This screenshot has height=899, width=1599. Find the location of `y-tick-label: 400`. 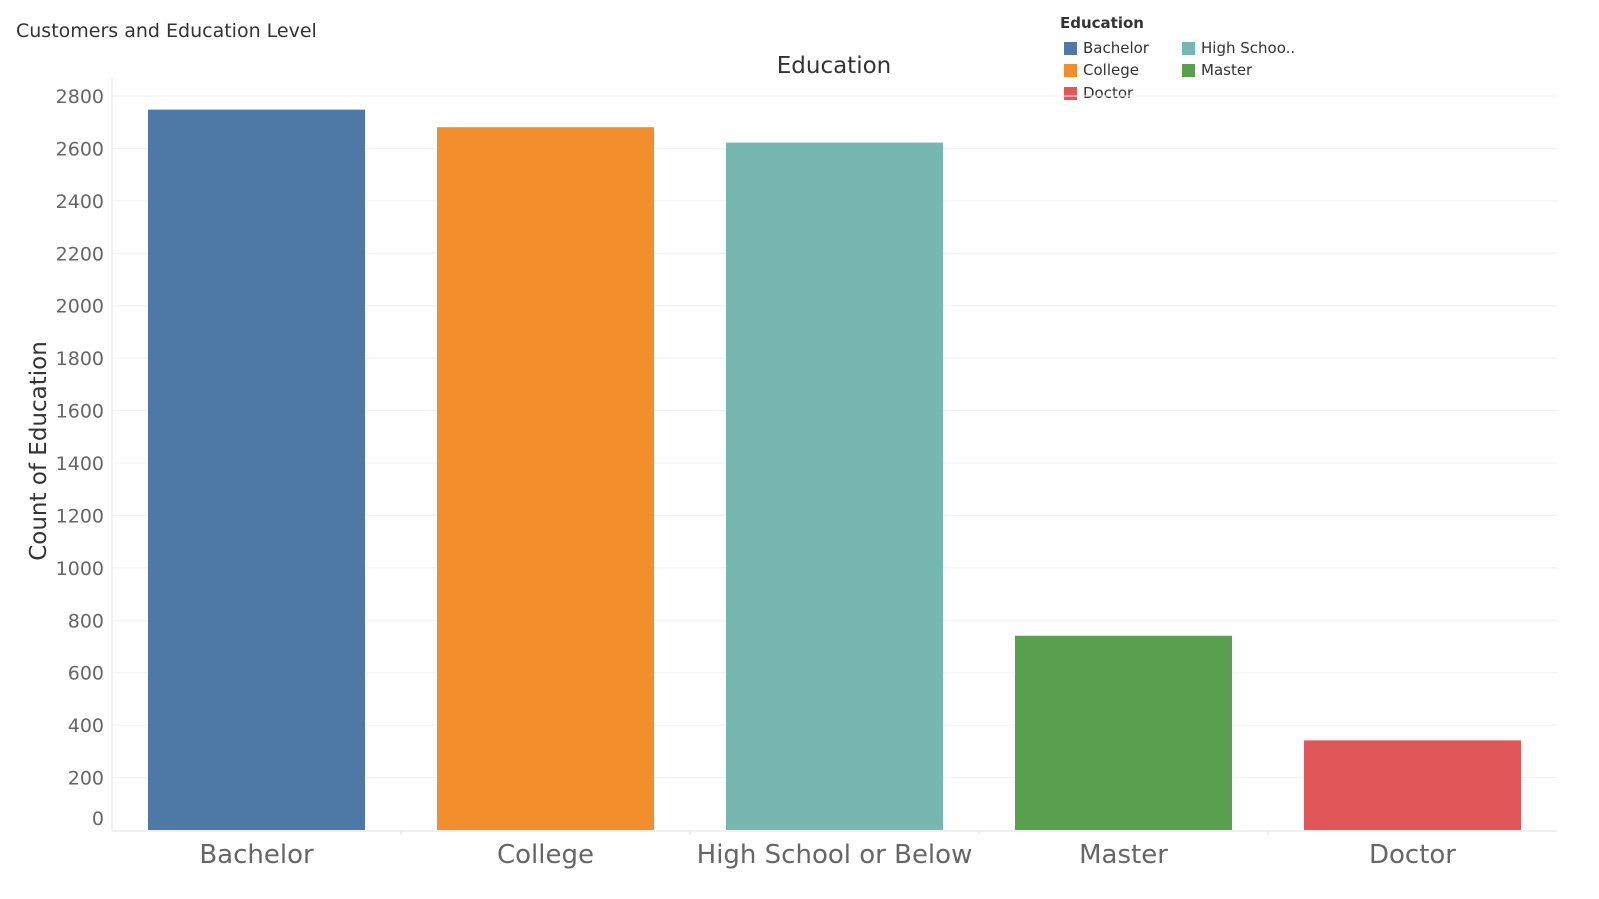

y-tick-label: 400 is located at coordinates (86, 726).